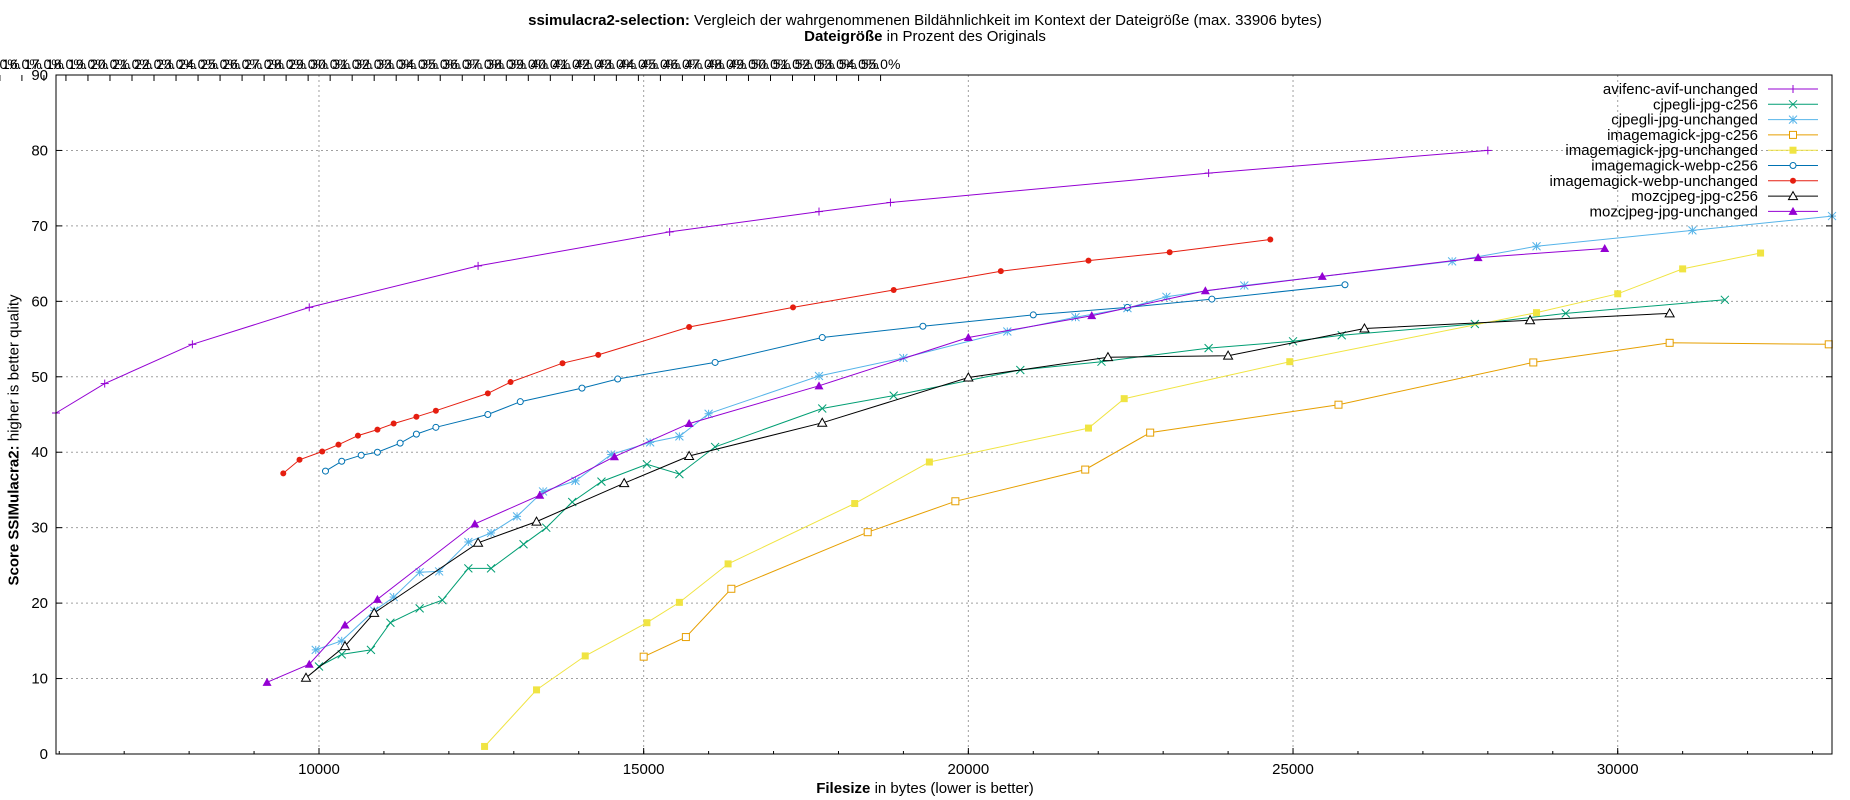  Describe the element at coordinates (308, 64) in the screenshot. I see `x2-tick-label: 29.0%` at that location.